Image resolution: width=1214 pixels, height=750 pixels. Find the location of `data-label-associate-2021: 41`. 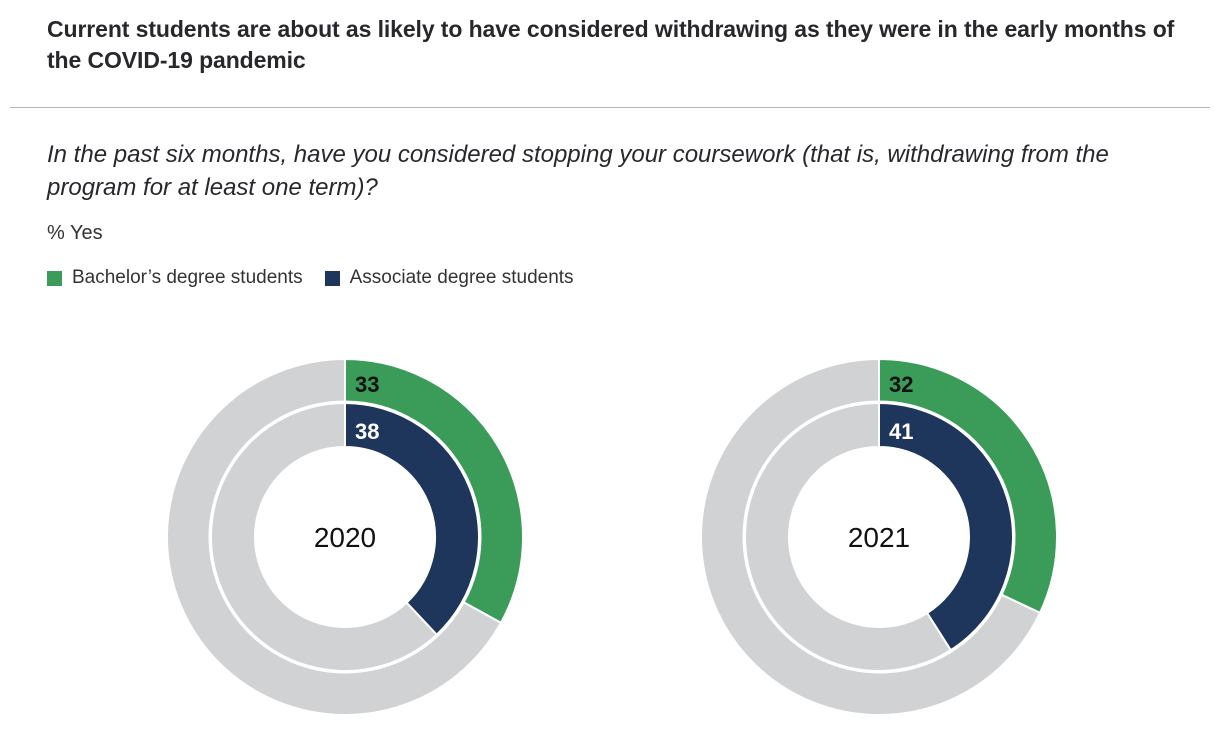

data-label-associate-2021: 41 is located at coordinates (901, 431).